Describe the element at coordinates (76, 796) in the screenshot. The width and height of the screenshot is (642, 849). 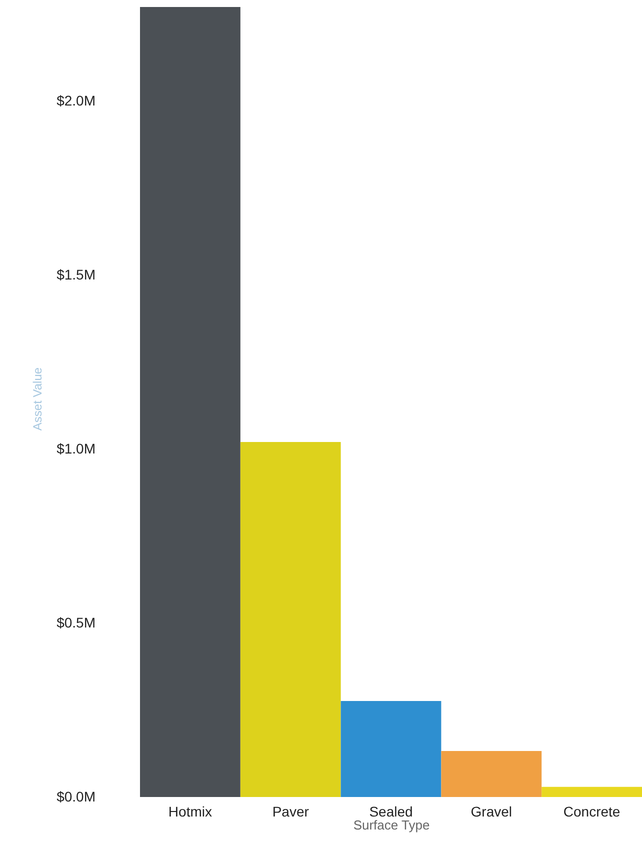
I see `y-tick-label: $0.0M` at that location.